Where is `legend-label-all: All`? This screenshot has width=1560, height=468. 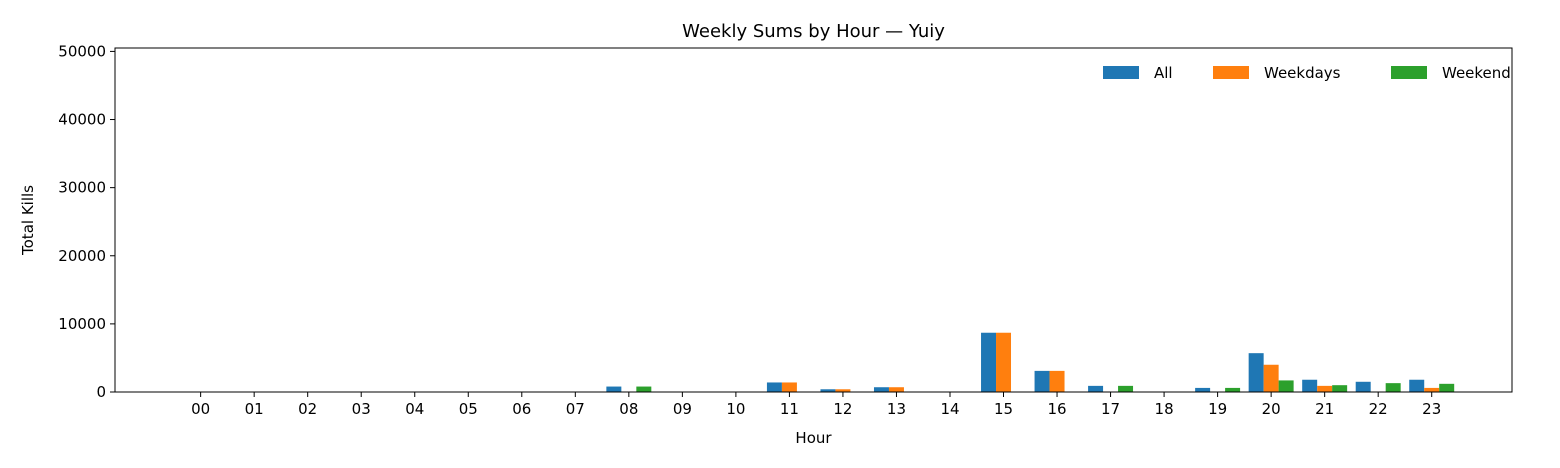
legend-label-all: All is located at coordinates (1163, 73).